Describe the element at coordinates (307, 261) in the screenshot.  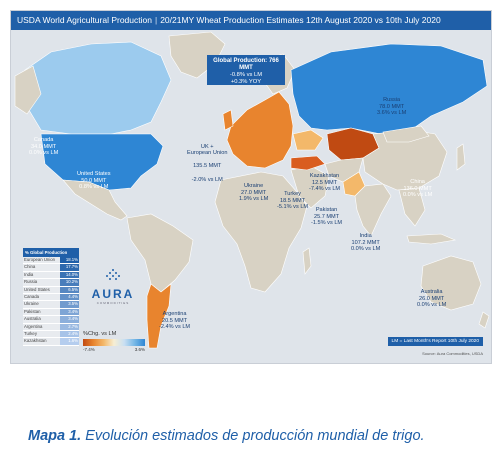
I see `madagascar-shape` at that location.